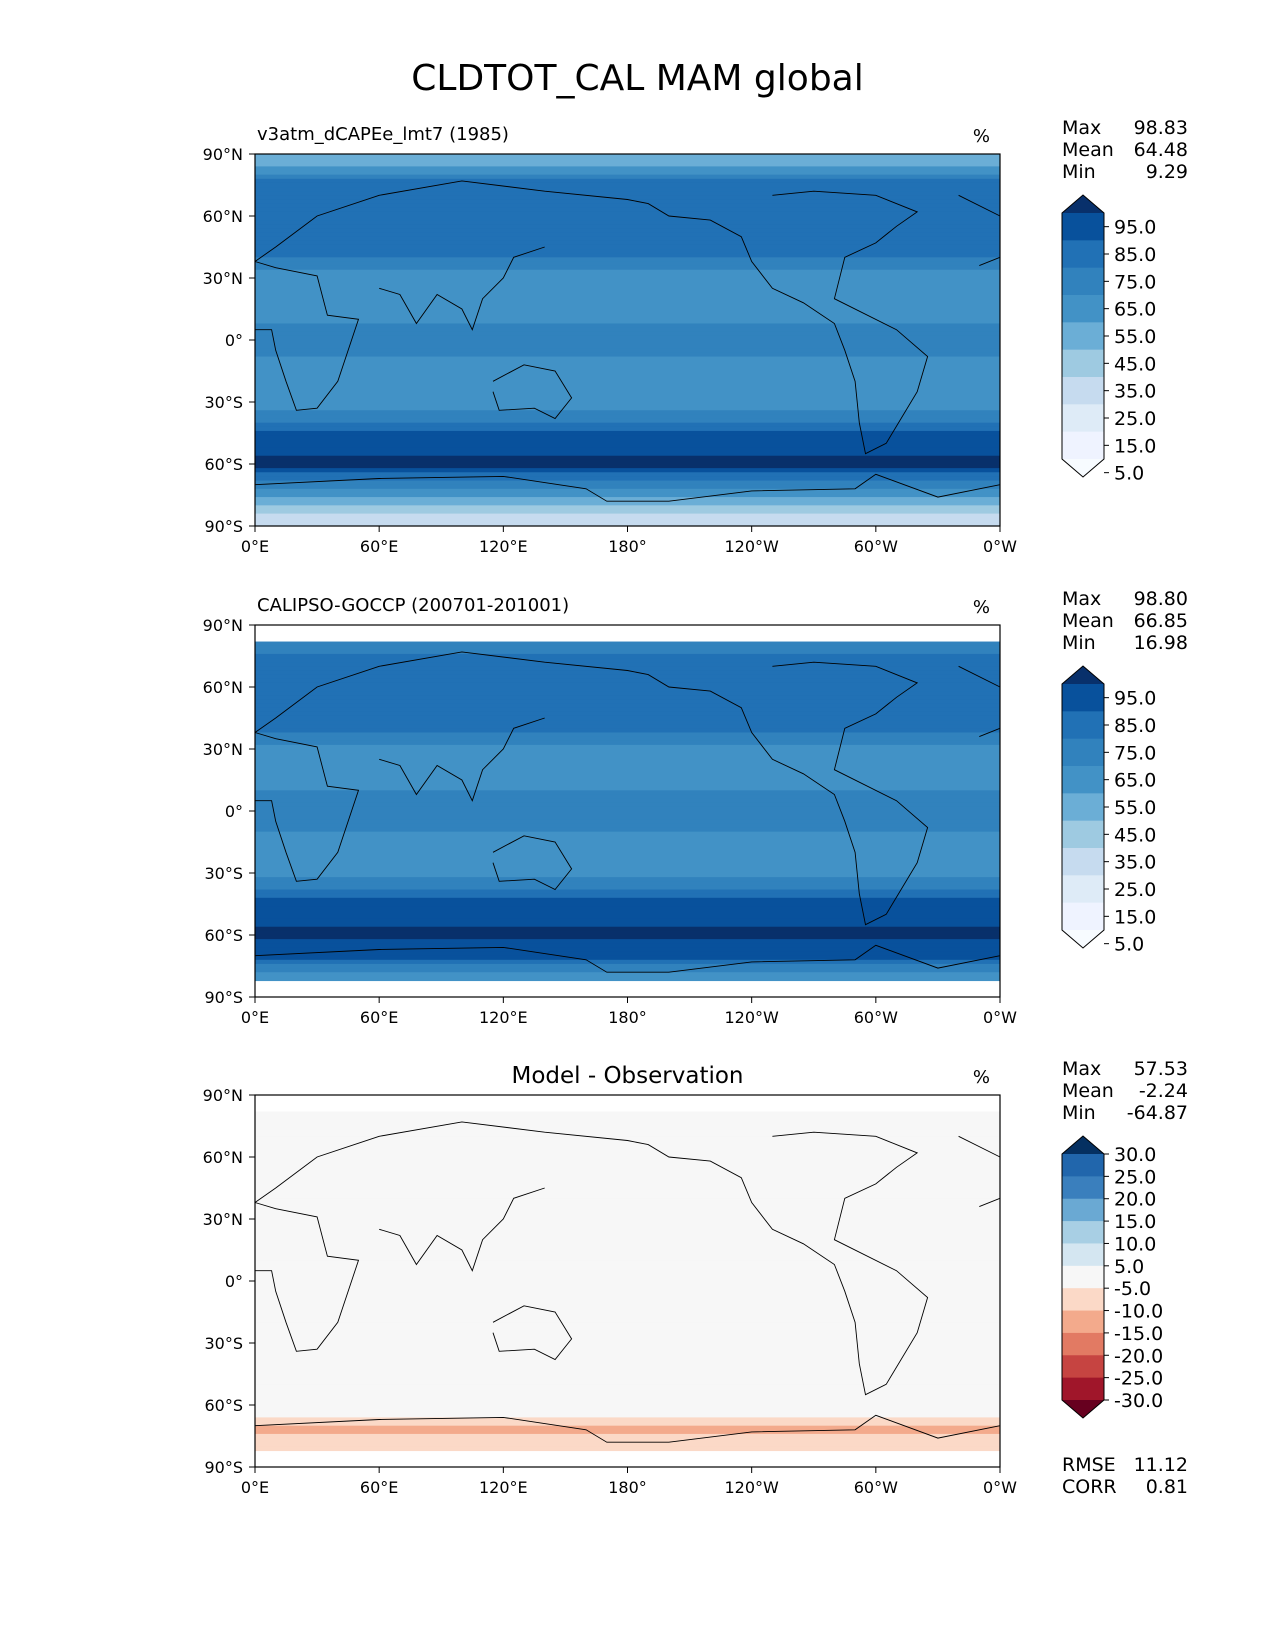 Image resolution: width=1275 pixels, height=1650 pixels. What do you see at coordinates (1135, 419) in the screenshot?
I see `colorbar-label: 25.0` at bounding box center [1135, 419].